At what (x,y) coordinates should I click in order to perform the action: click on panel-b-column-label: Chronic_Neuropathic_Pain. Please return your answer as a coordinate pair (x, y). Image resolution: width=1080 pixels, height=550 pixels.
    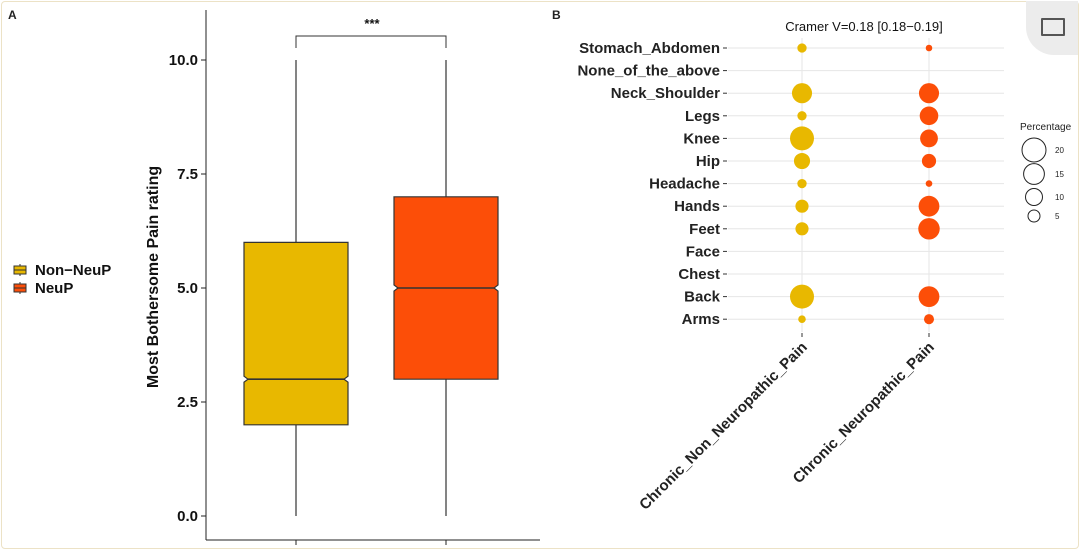
    Looking at the image, I should click on (864, 413).